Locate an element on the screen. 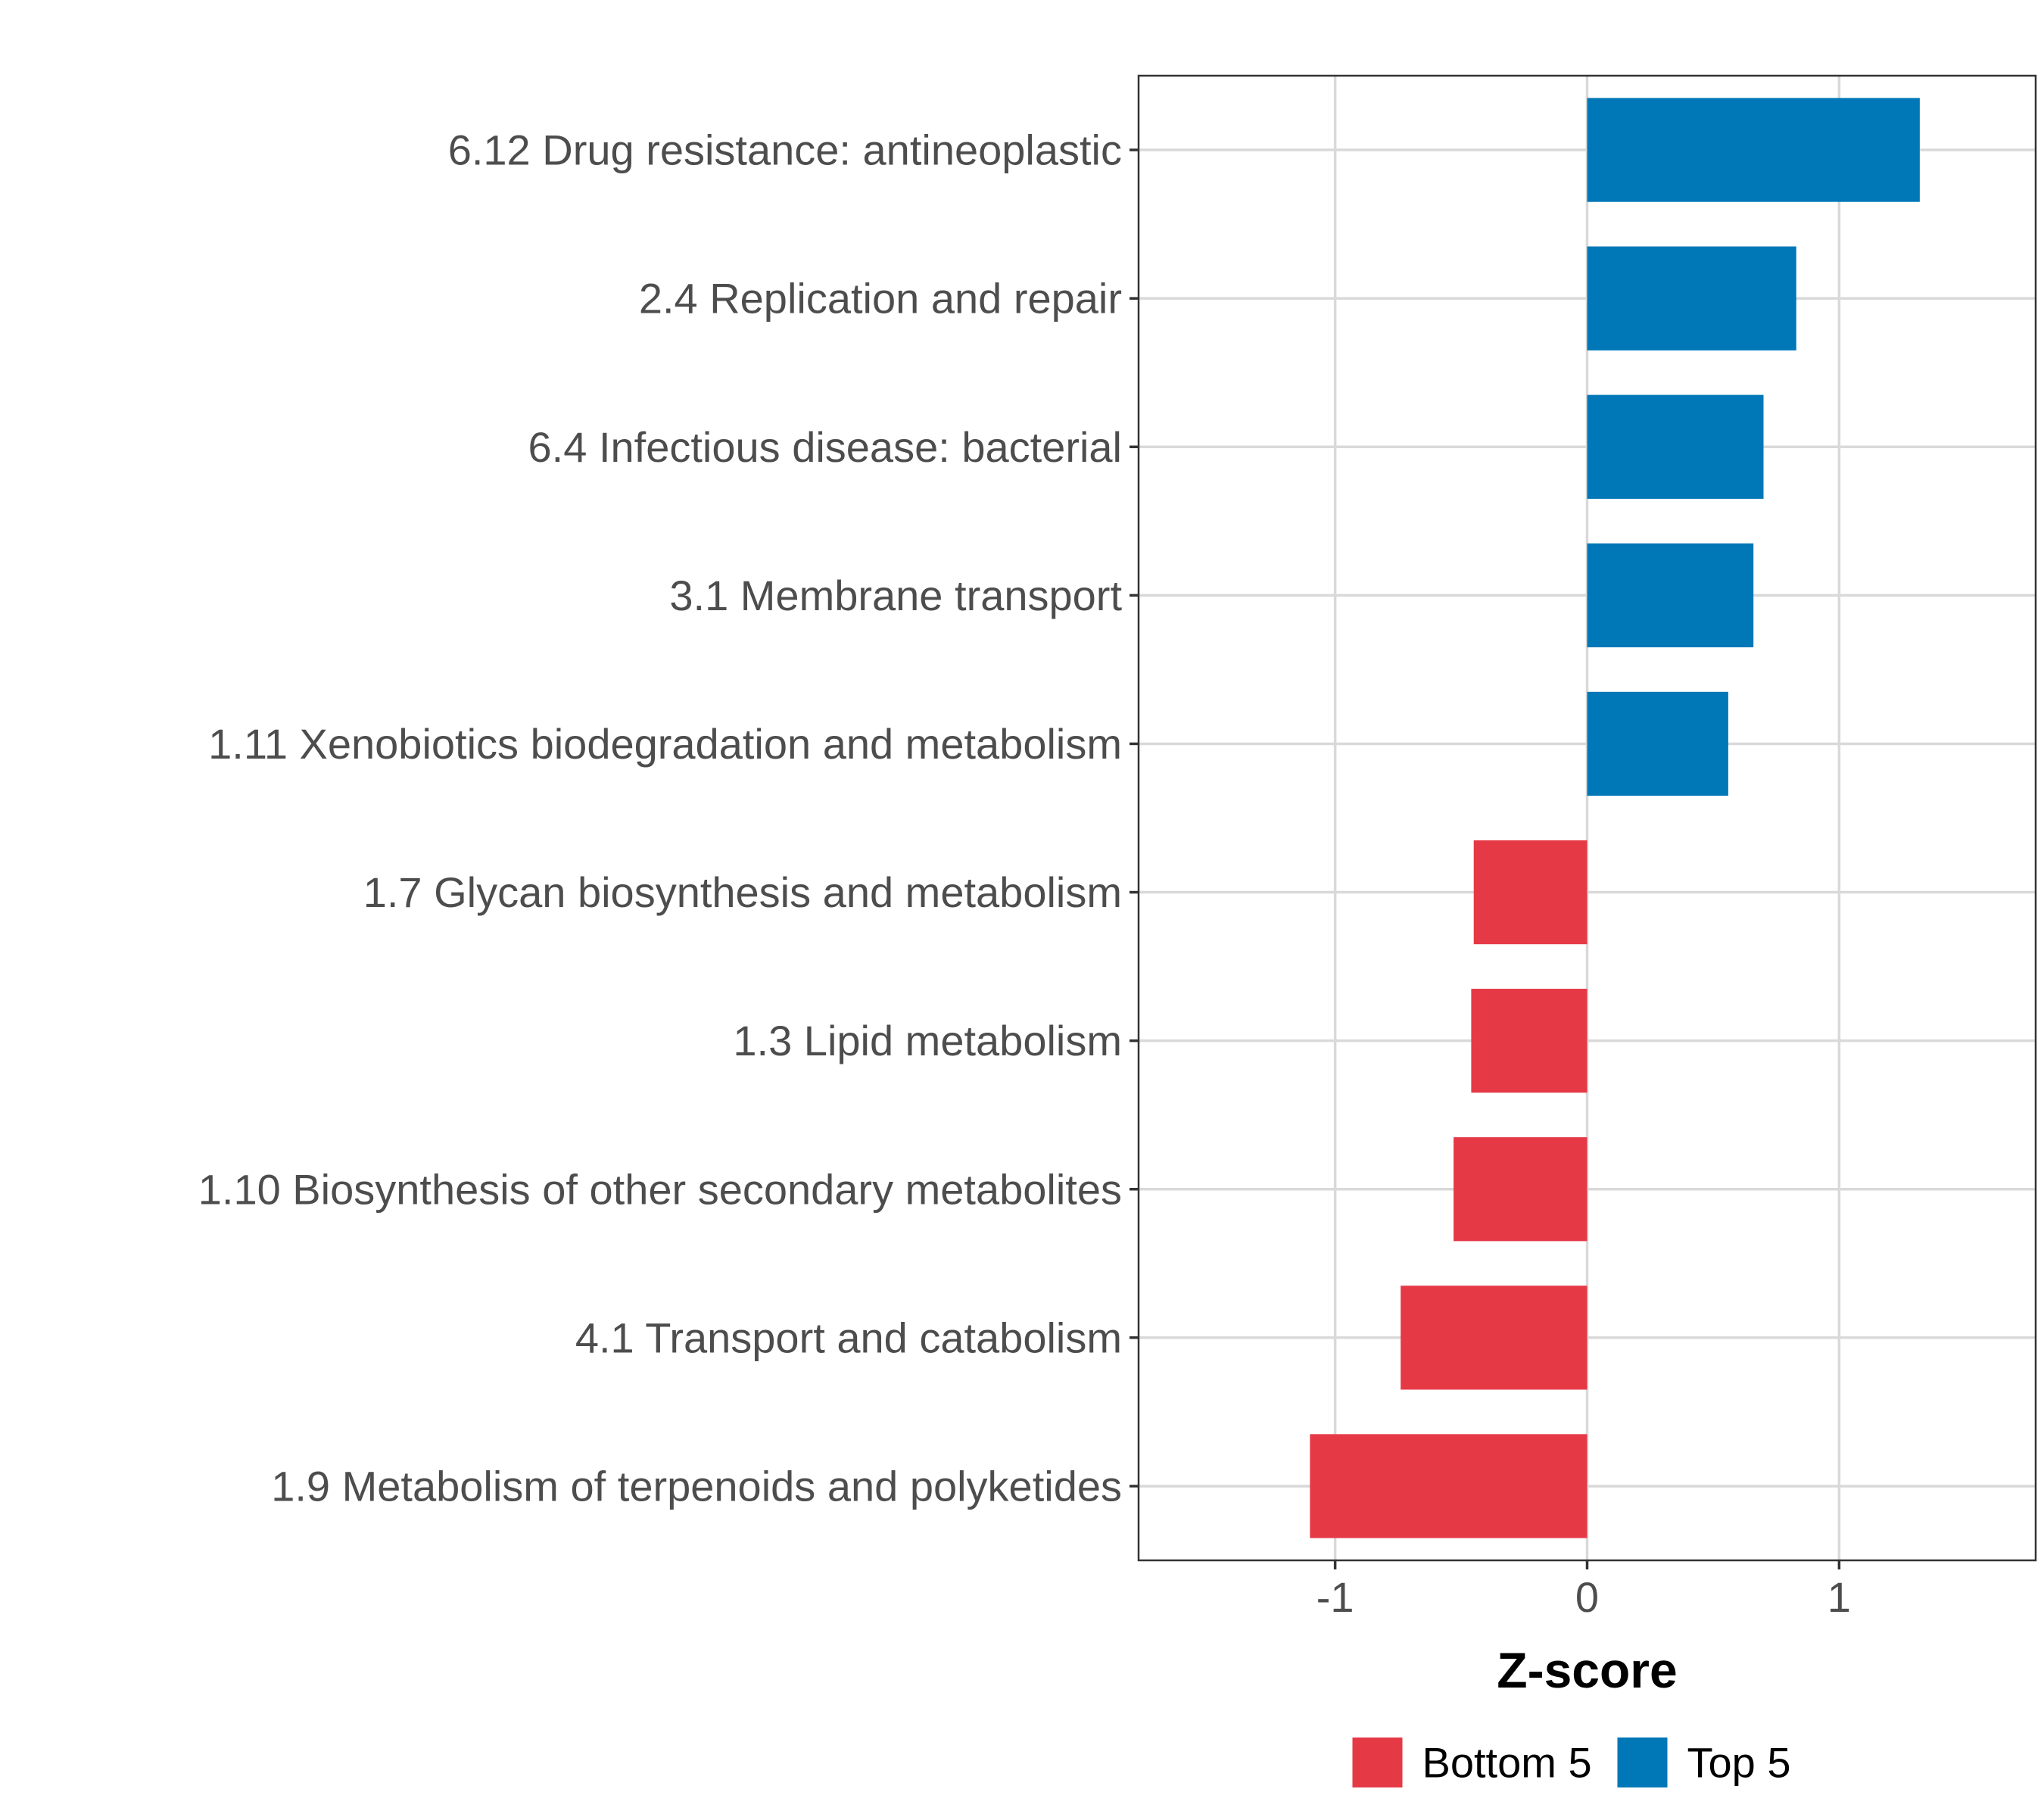 Image resolution: width=2044 pixels, height=1817 pixels. x-axis: -1 0 1 is located at coordinates (1584, 1590).